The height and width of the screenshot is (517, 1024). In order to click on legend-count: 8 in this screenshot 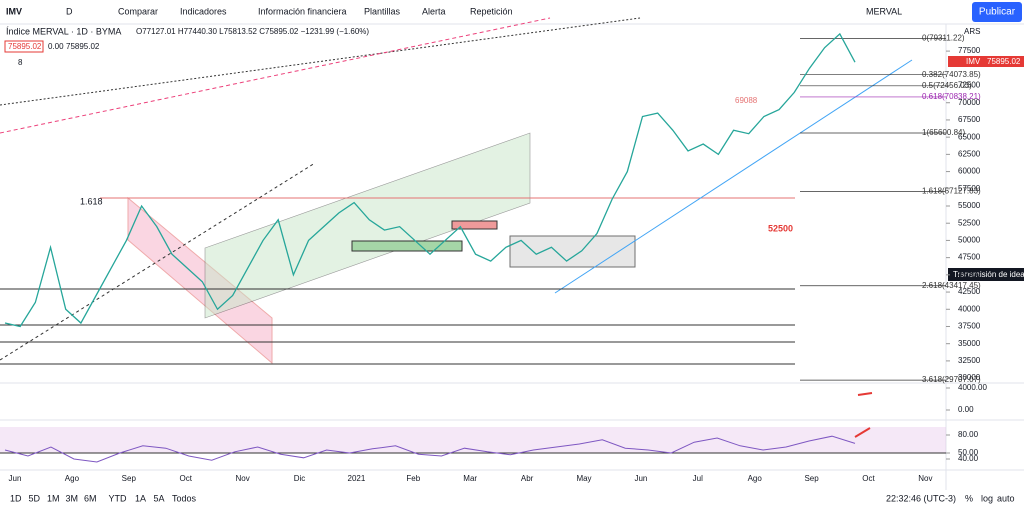, I will do `click(20, 62)`.